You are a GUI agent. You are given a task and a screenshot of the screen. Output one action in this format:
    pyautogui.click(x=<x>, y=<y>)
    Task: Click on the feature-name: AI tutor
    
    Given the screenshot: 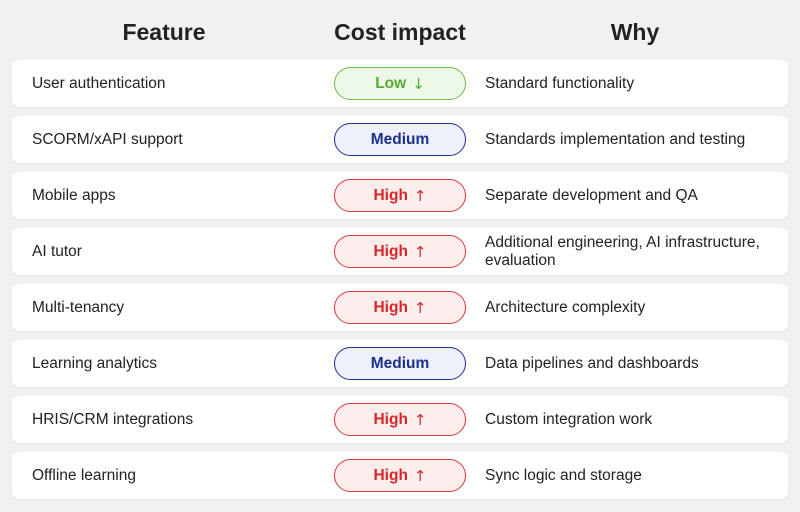 What is the action you would take?
    pyautogui.click(x=57, y=251)
    